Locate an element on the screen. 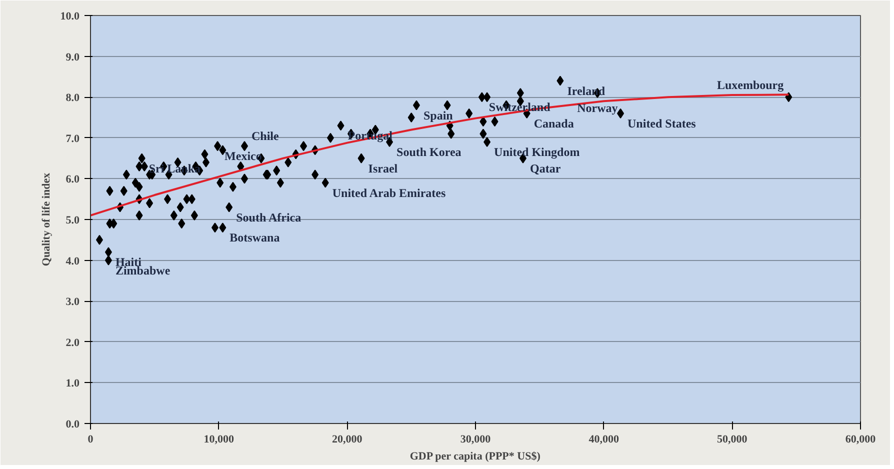  annotation: South Africa is located at coordinates (269, 217).